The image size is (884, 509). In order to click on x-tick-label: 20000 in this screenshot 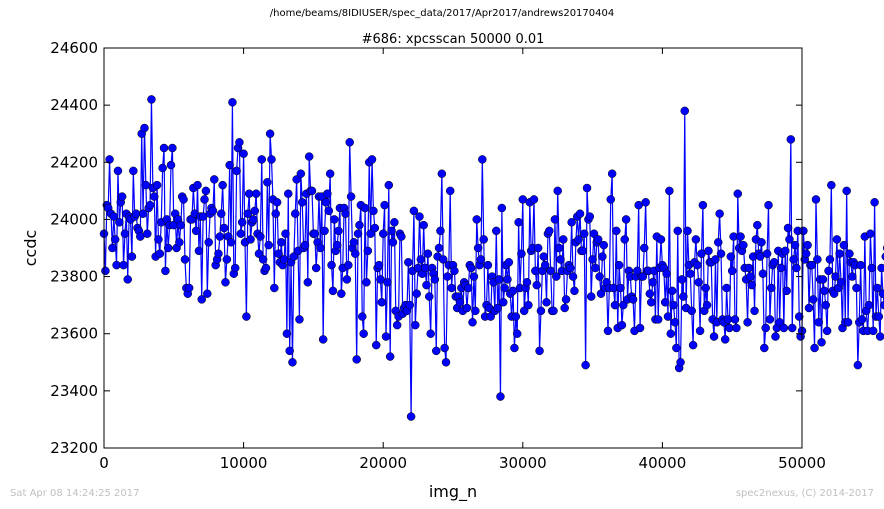, I will do `click(383, 463)`.